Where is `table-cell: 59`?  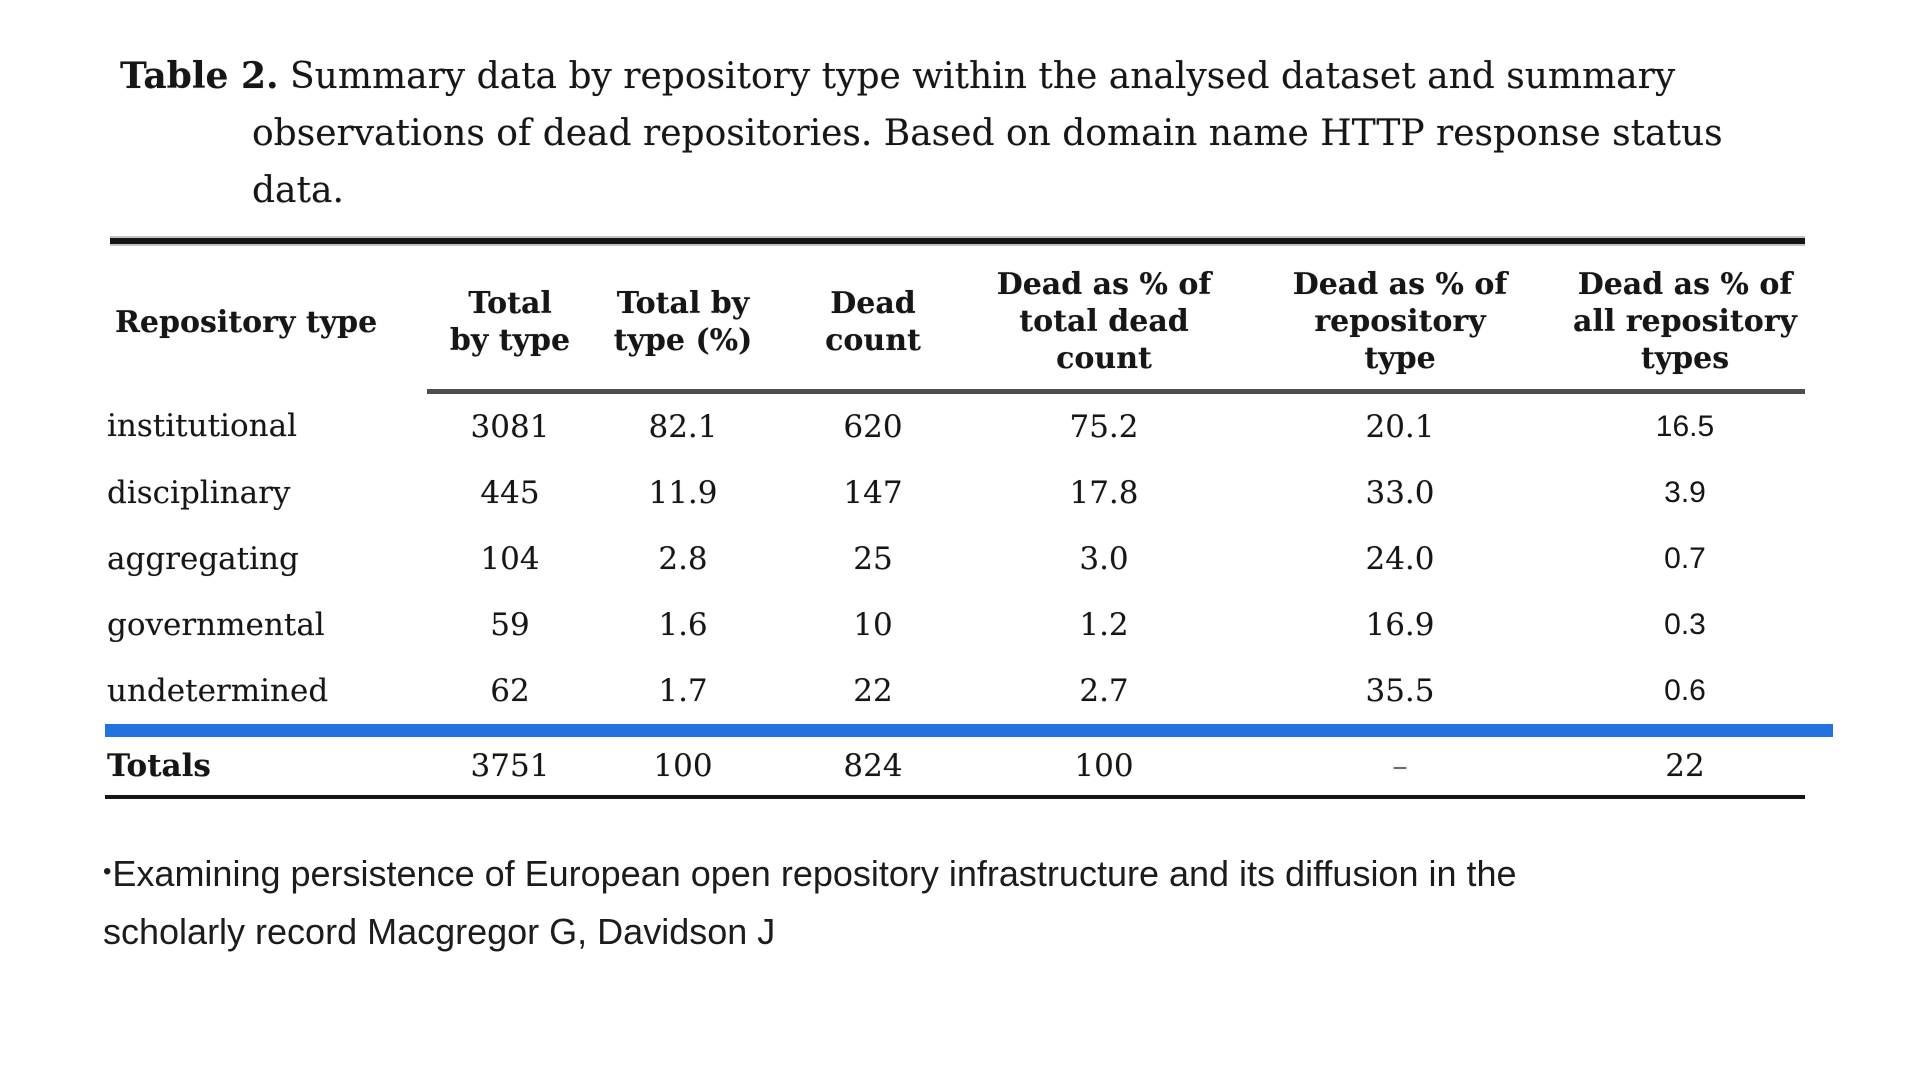
table-cell: 59 is located at coordinates (510, 625).